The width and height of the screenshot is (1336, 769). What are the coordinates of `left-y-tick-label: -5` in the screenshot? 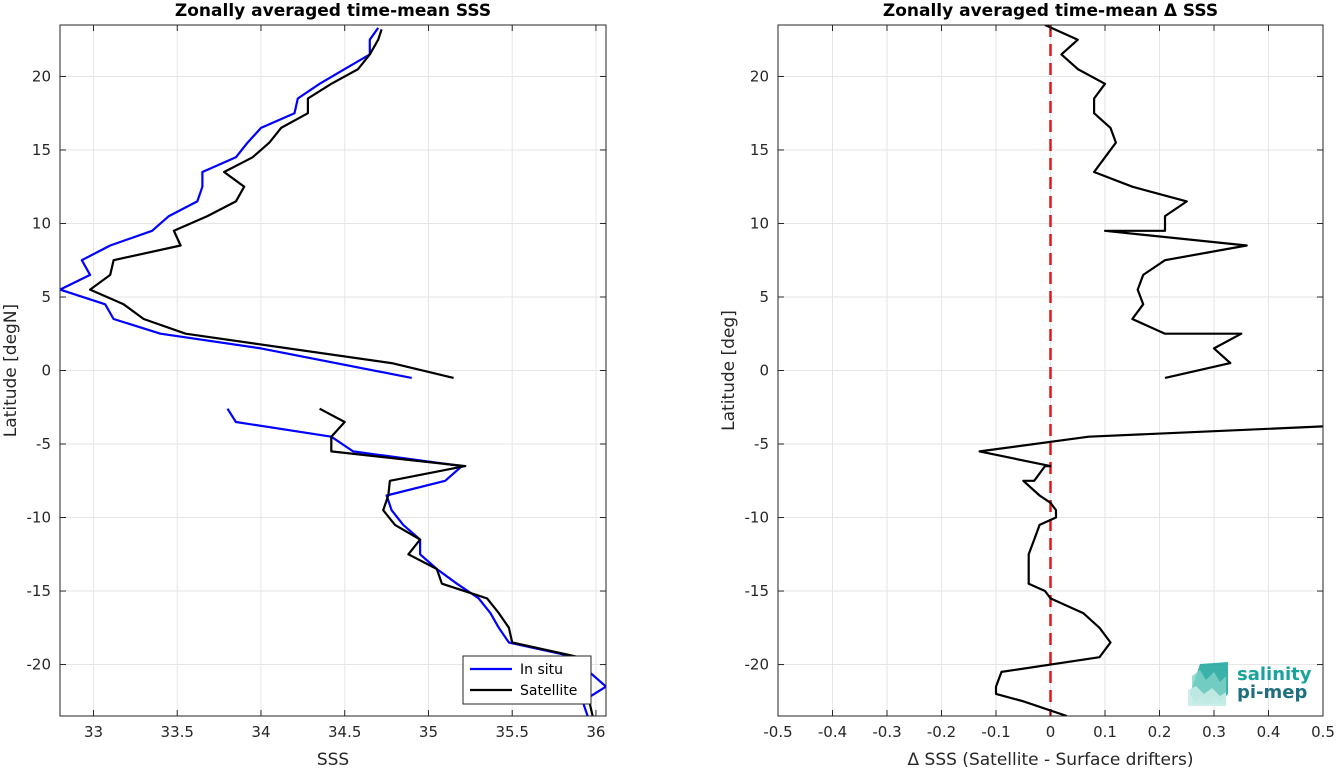 It's located at (43, 444).